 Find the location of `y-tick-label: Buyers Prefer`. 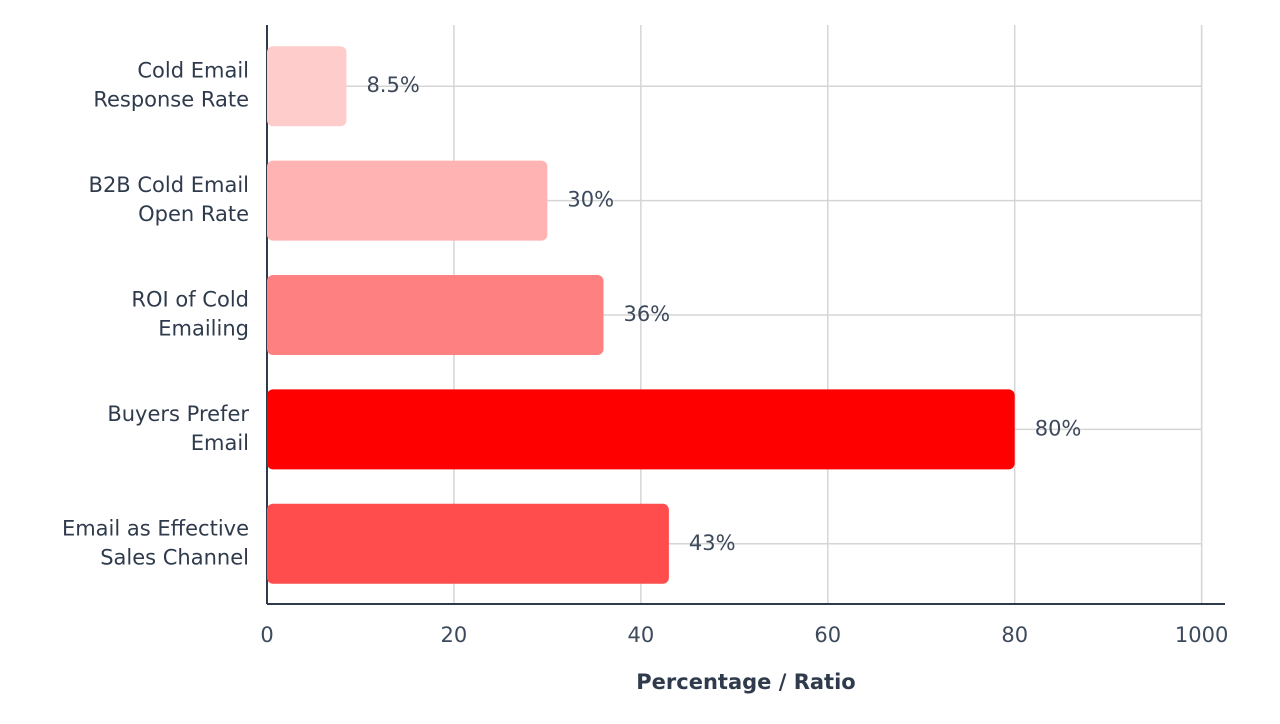

y-tick-label: Buyers Prefer is located at coordinates (178, 414).